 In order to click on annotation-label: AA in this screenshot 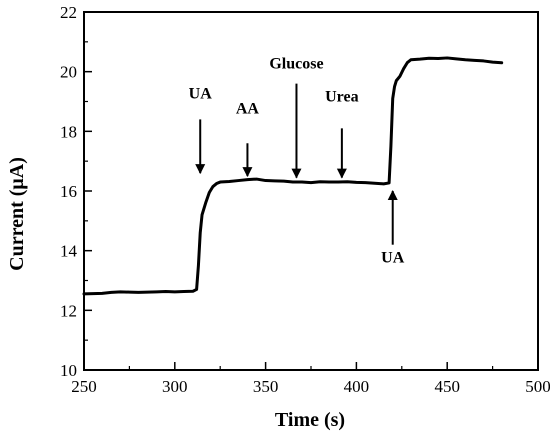, I will do `click(248, 108)`.